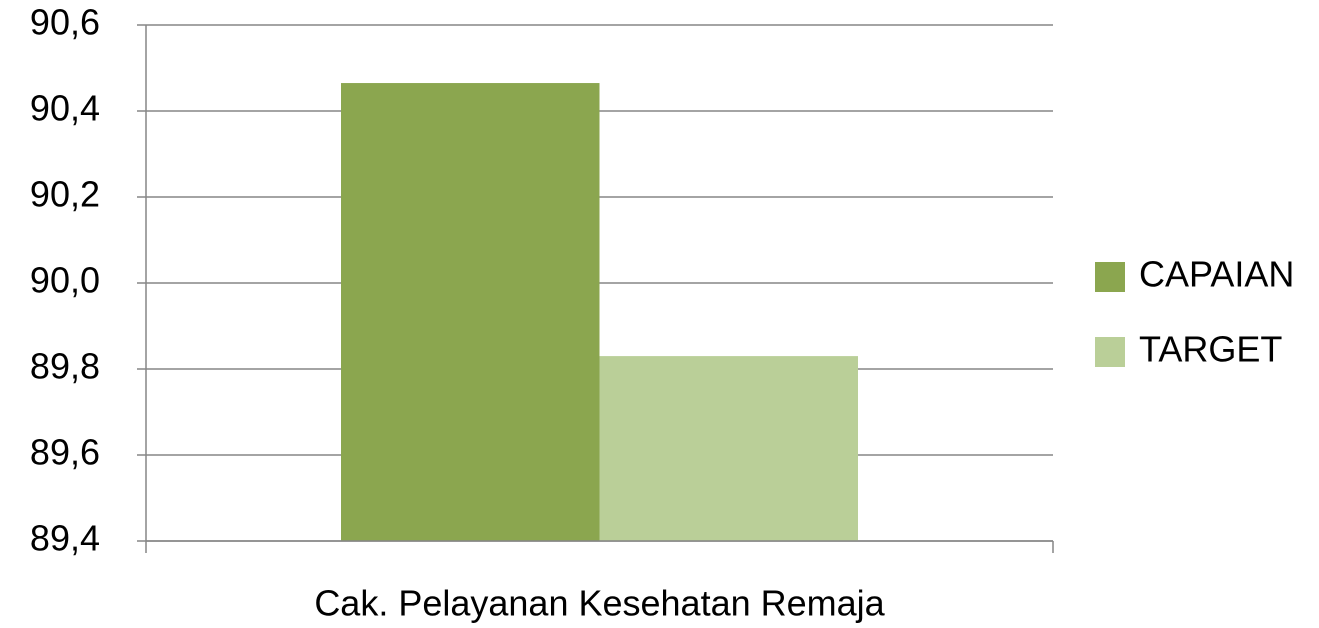  Describe the element at coordinates (65, 538) in the screenshot. I see `y-tick-label: 89,4` at that location.